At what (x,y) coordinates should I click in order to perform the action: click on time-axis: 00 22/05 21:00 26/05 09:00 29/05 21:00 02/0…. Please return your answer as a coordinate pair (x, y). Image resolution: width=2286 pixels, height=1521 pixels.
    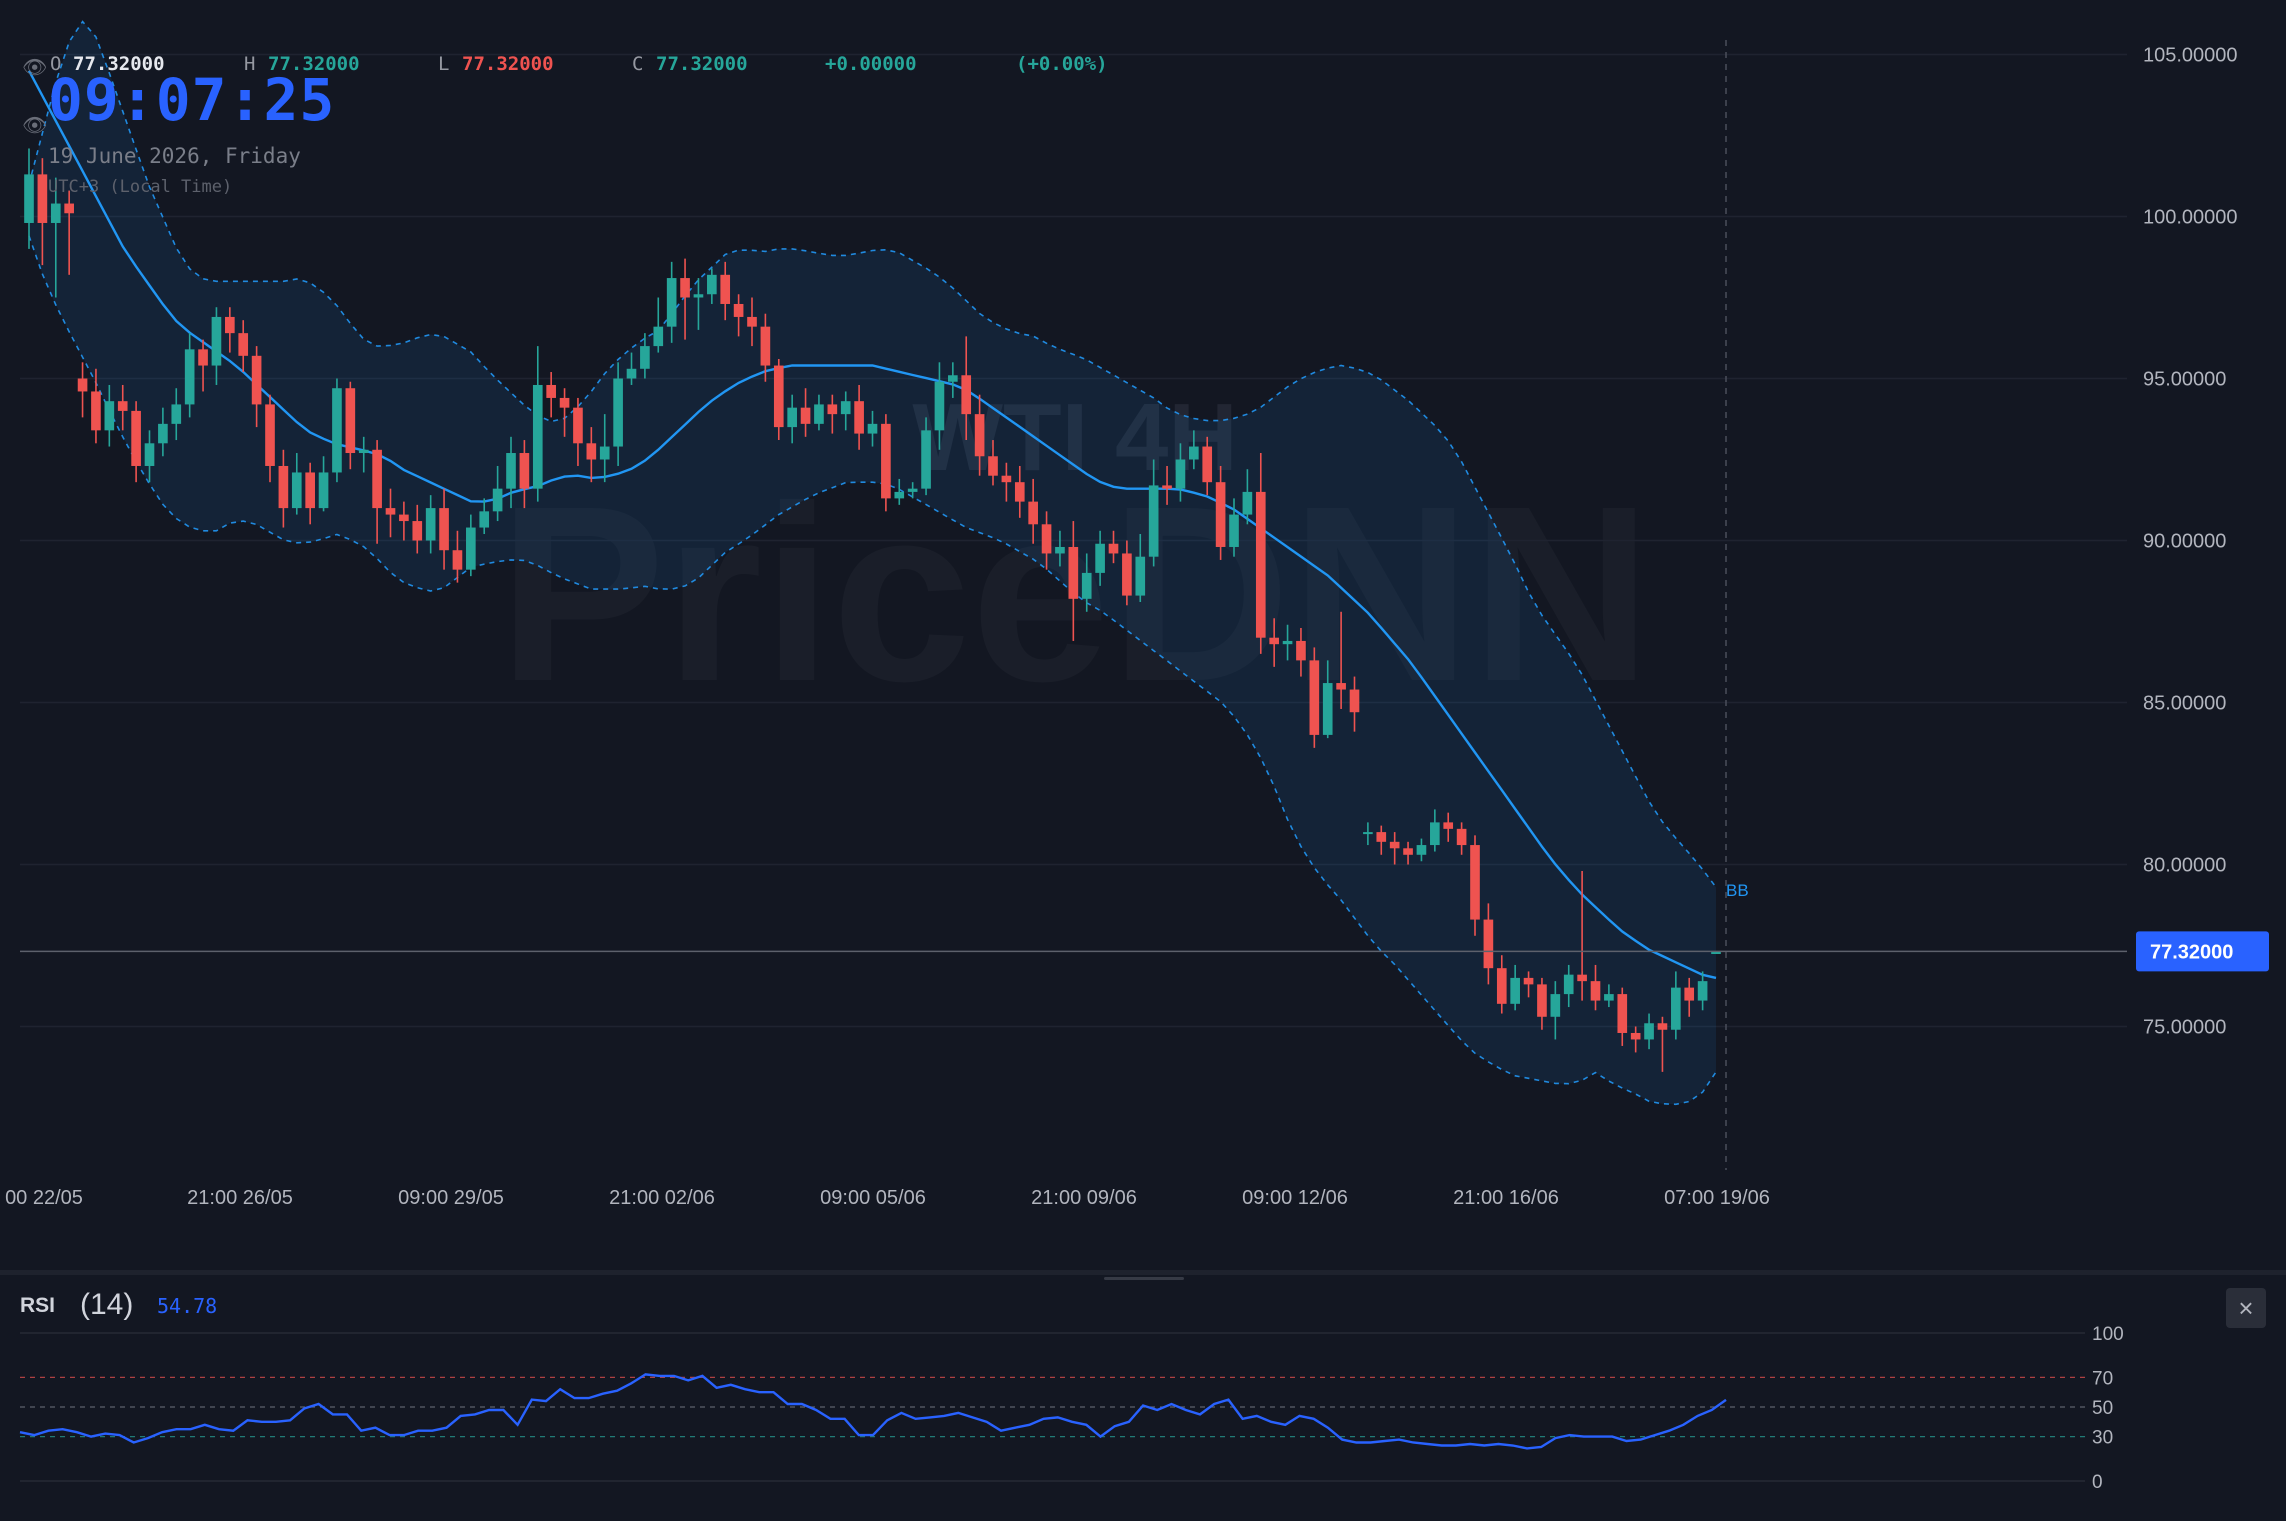
    Looking at the image, I should click on (887, 1198).